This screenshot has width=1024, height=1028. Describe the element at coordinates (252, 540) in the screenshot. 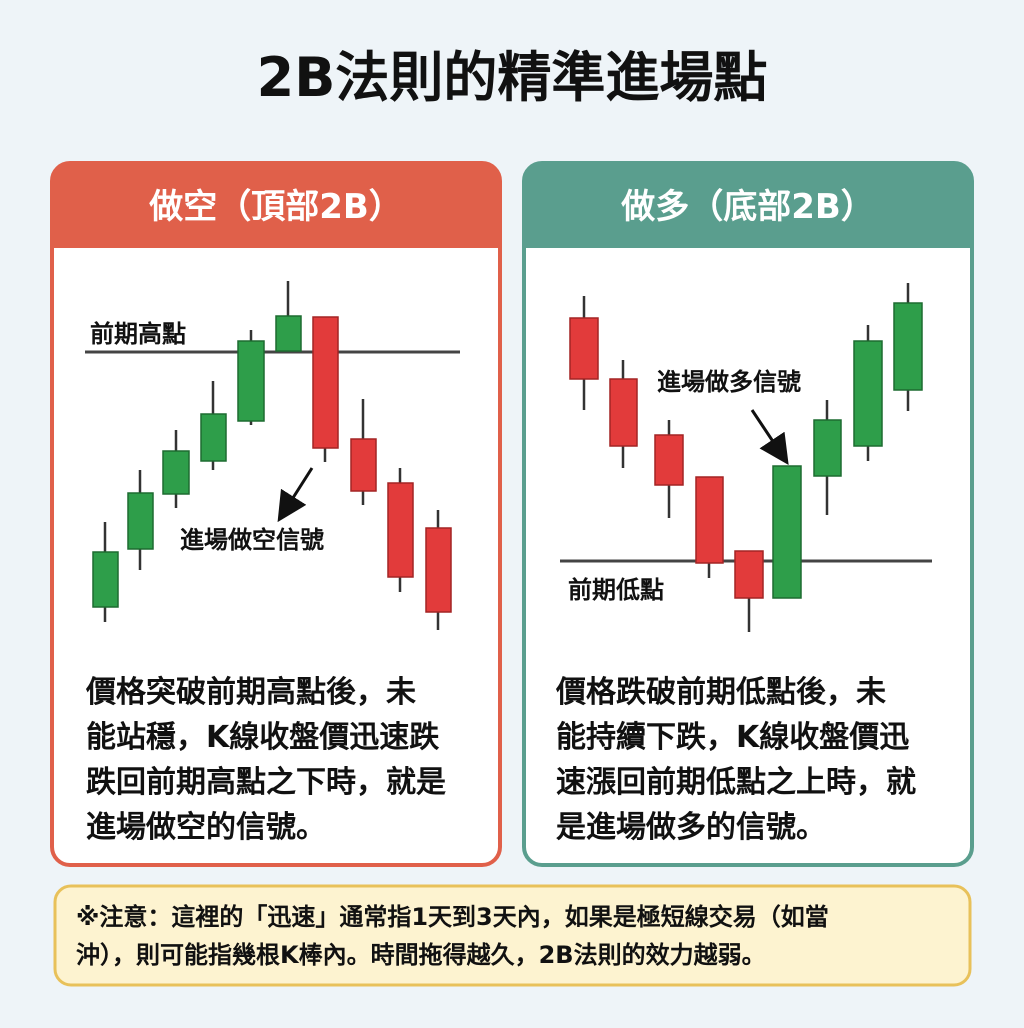

I see `signal-label: 進場做空信號` at that location.